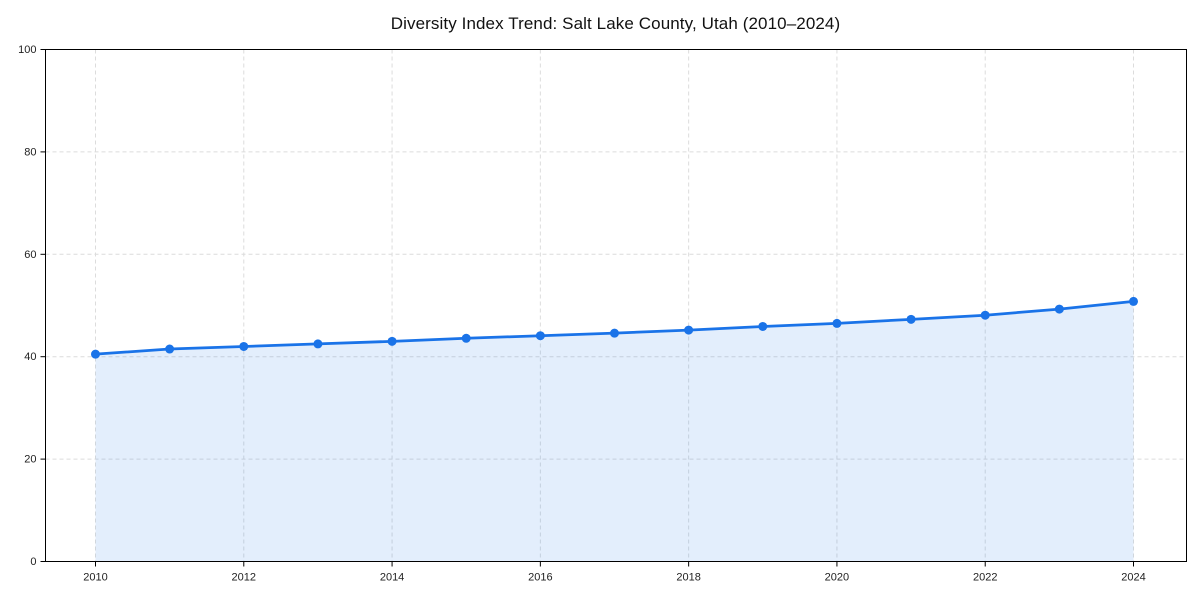 This screenshot has height=600, width=1200. What do you see at coordinates (30, 152) in the screenshot?
I see `y-axis-tick-label: 80` at bounding box center [30, 152].